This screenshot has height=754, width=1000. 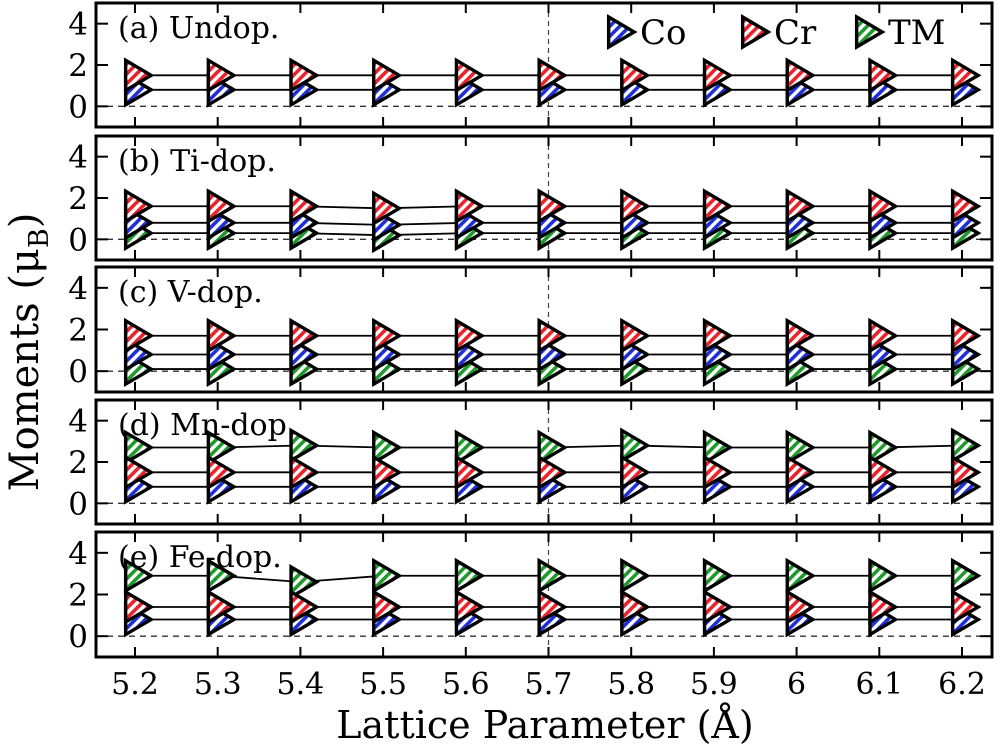 I want to click on x-tick-label: 6.1, so click(x=879, y=684).